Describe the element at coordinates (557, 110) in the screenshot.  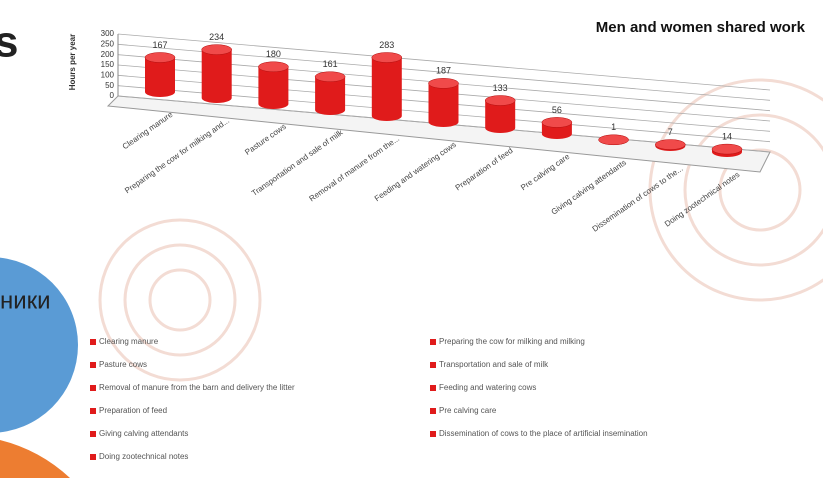
I see `value-label: 56` at that location.